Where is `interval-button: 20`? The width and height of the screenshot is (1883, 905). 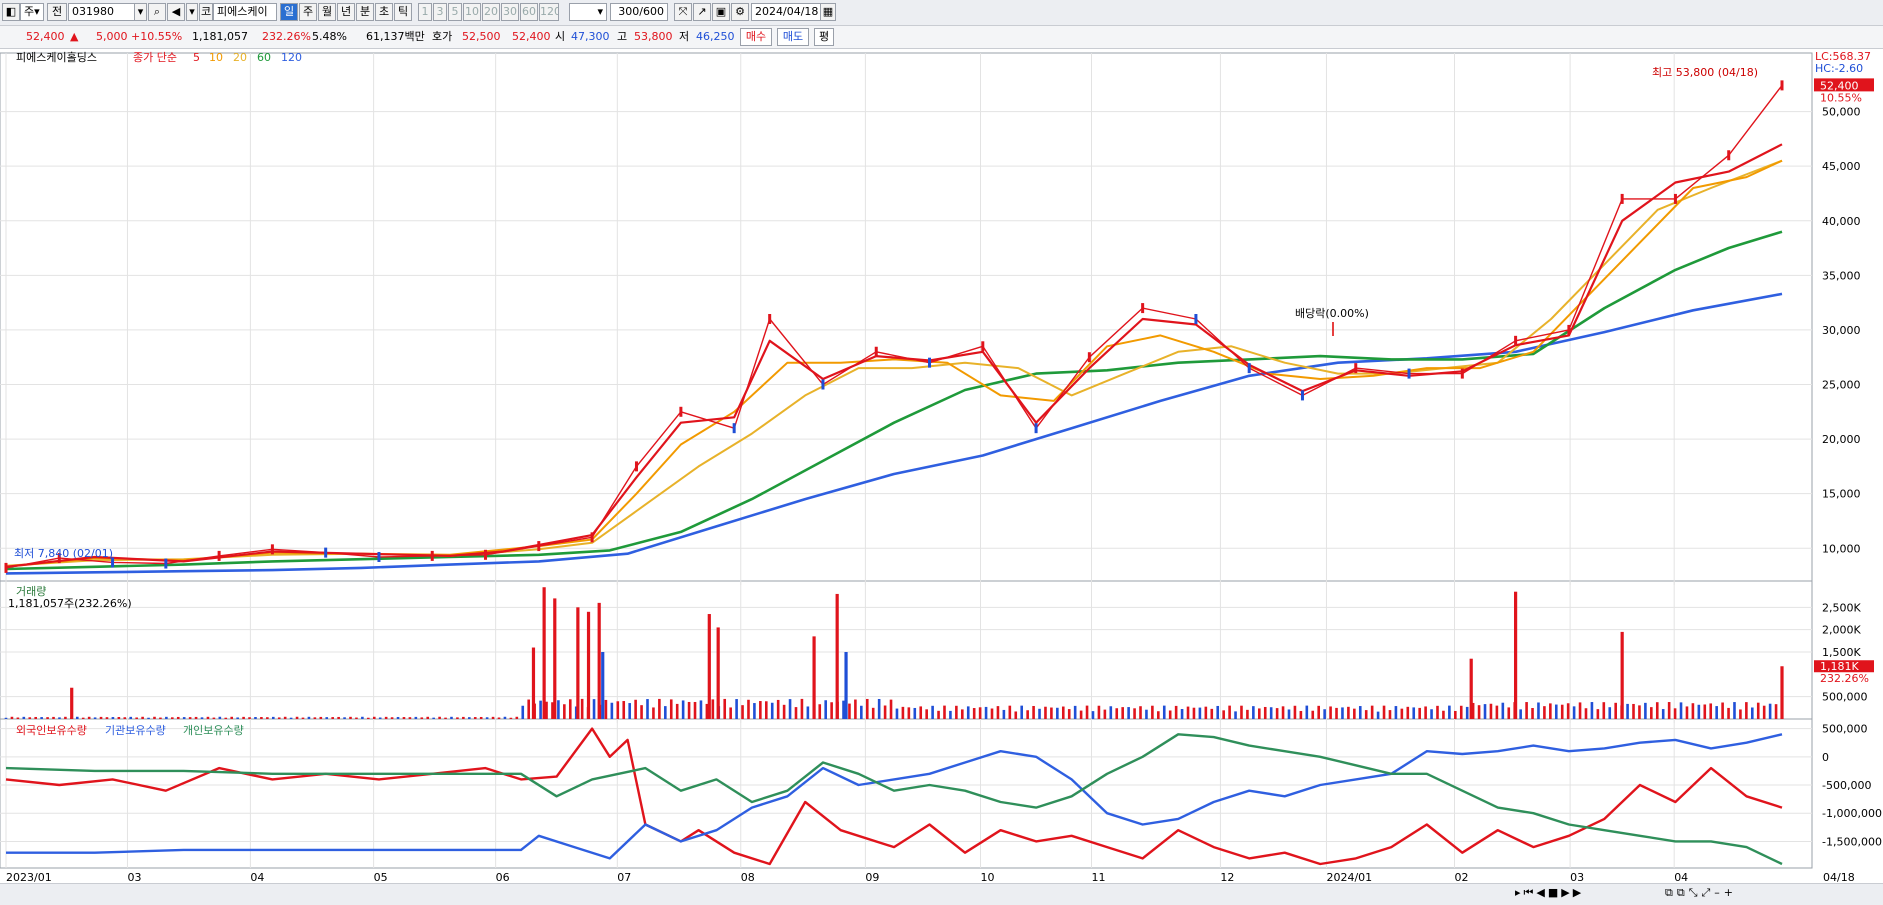 interval-button: 20 is located at coordinates (491, 12).